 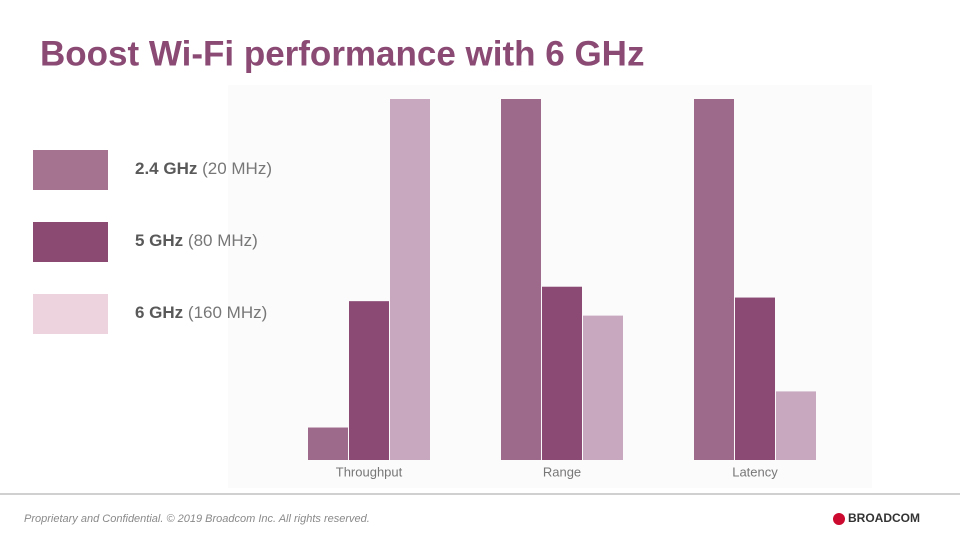 What do you see at coordinates (159, 312) in the screenshot?
I see `legend-name: 6 GHz` at bounding box center [159, 312].